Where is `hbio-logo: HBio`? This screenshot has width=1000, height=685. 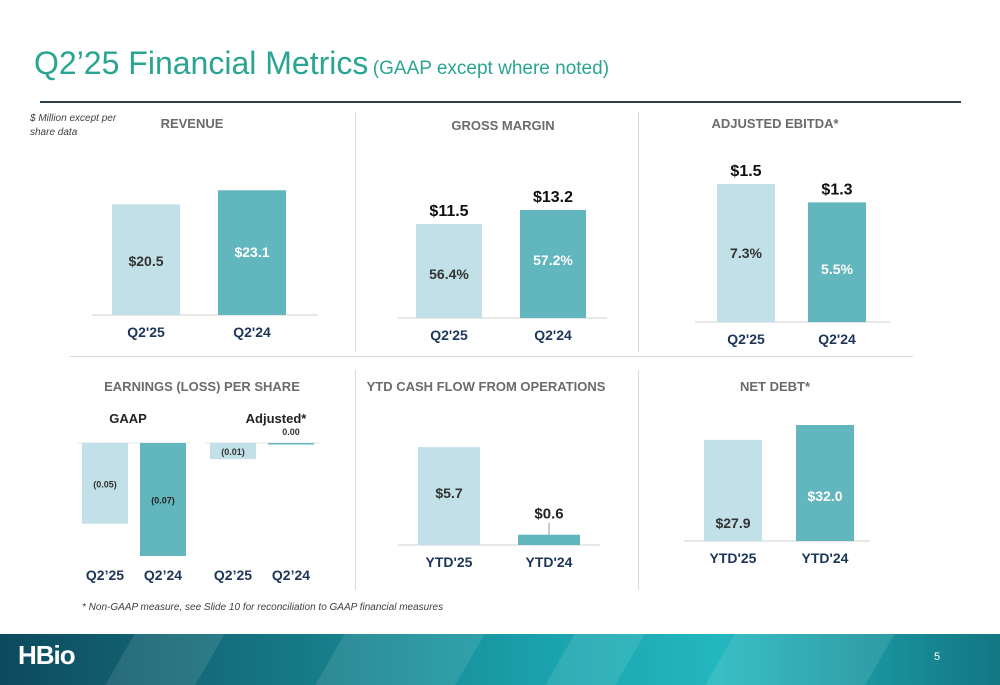 hbio-logo: HBio is located at coordinates (47, 655).